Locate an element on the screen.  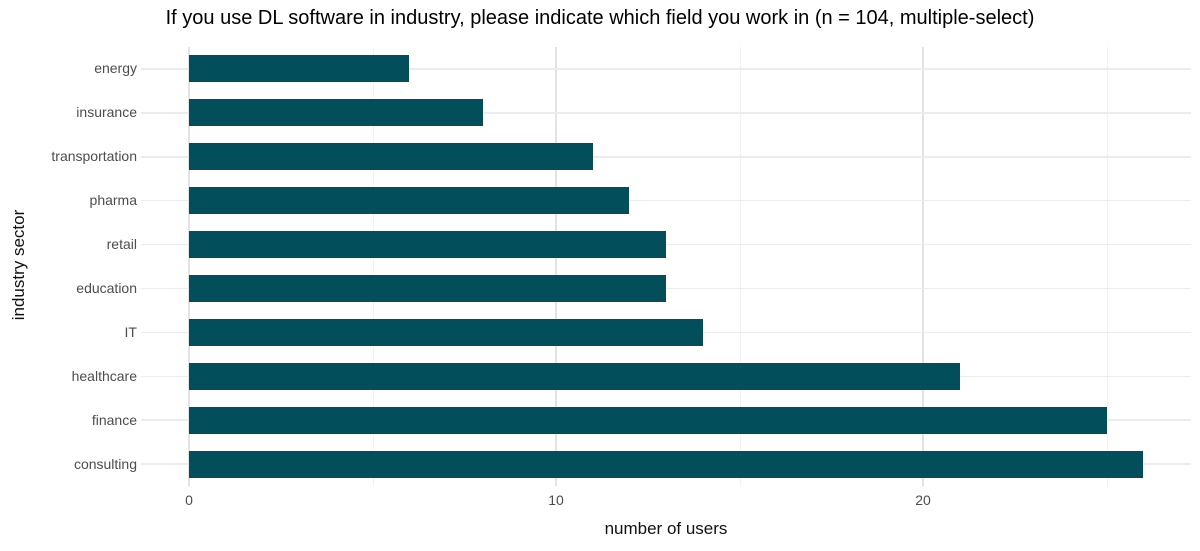
y-tick-label-finance: finance is located at coordinates (114, 419).